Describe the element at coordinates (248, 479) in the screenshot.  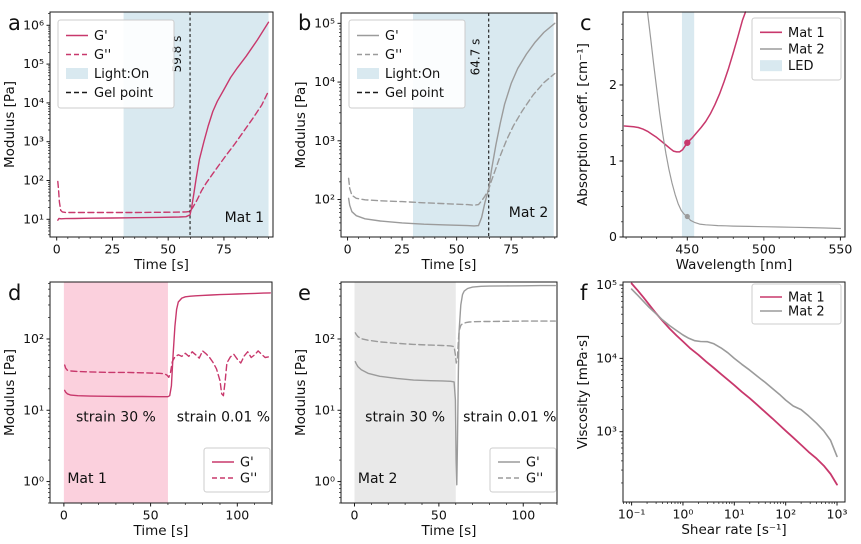
I see `panel-d-legend-label-1: G''` at that location.